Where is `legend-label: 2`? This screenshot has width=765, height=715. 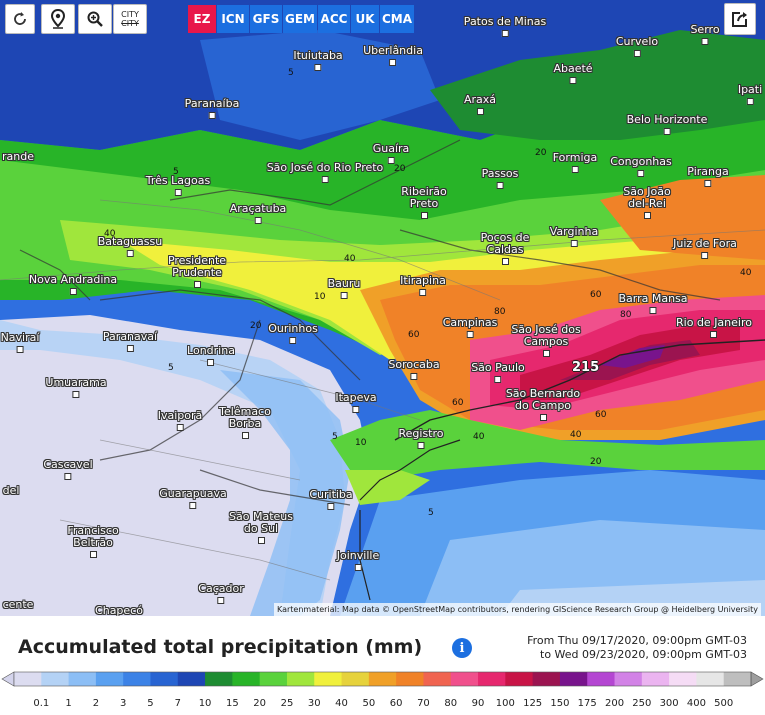 legend-label: 2 is located at coordinates (96, 703).